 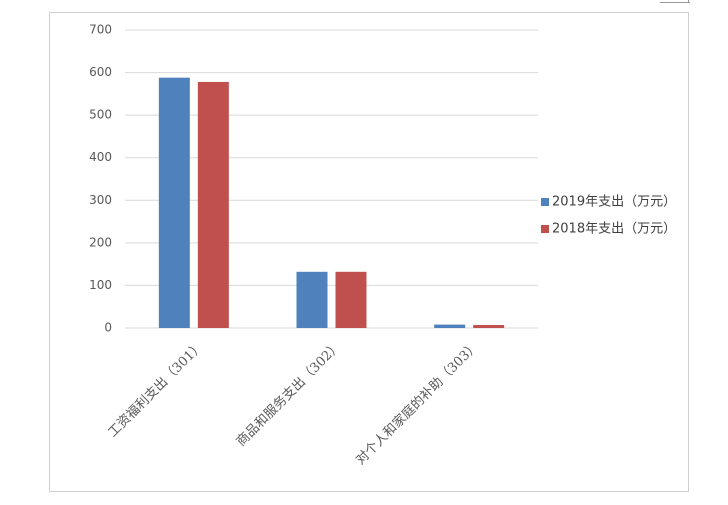 What do you see at coordinates (108, 328) in the screenshot?
I see `y-tick-label: 0` at bounding box center [108, 328].